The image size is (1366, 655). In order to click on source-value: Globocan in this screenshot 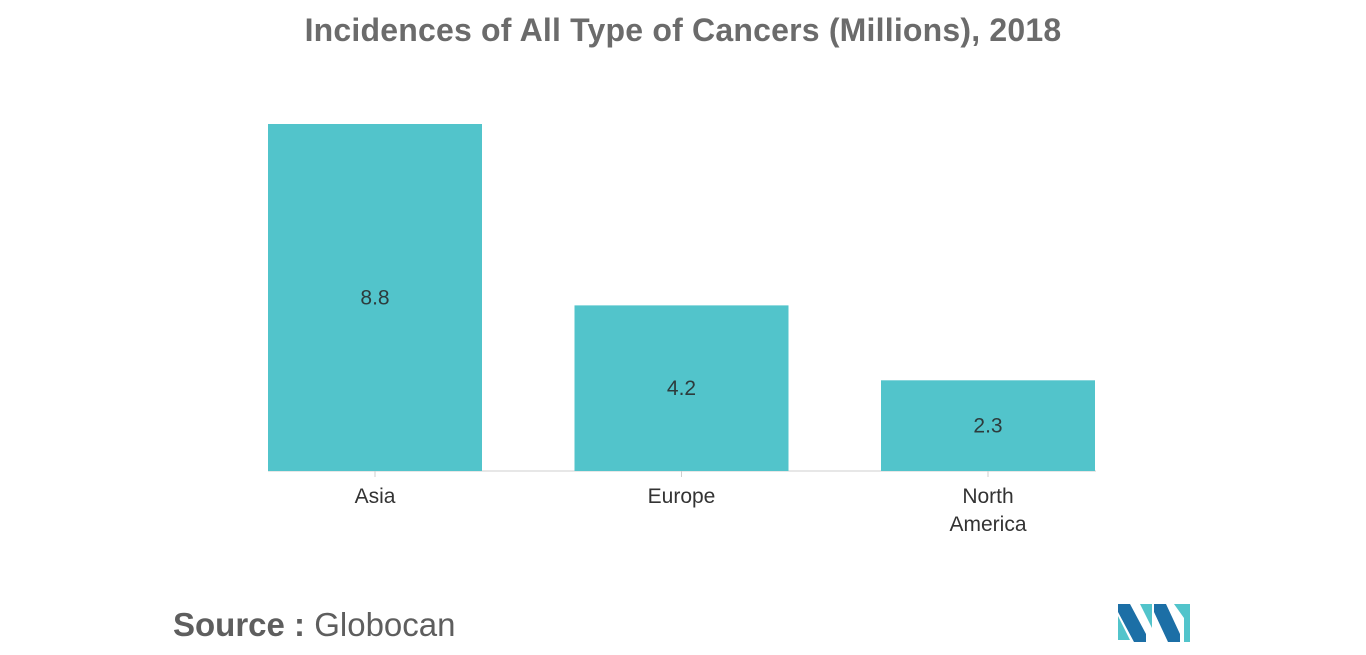, I will do `click(385, 624)`.